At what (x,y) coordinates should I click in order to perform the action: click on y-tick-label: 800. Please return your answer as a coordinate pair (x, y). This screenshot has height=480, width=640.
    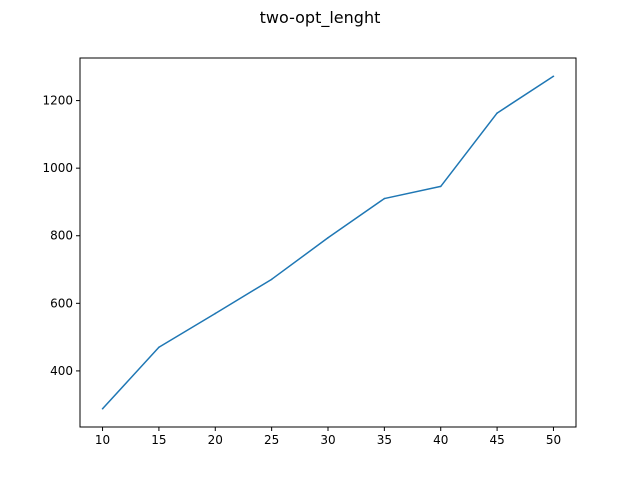
    Looking at the image, I should click on (61, 236).